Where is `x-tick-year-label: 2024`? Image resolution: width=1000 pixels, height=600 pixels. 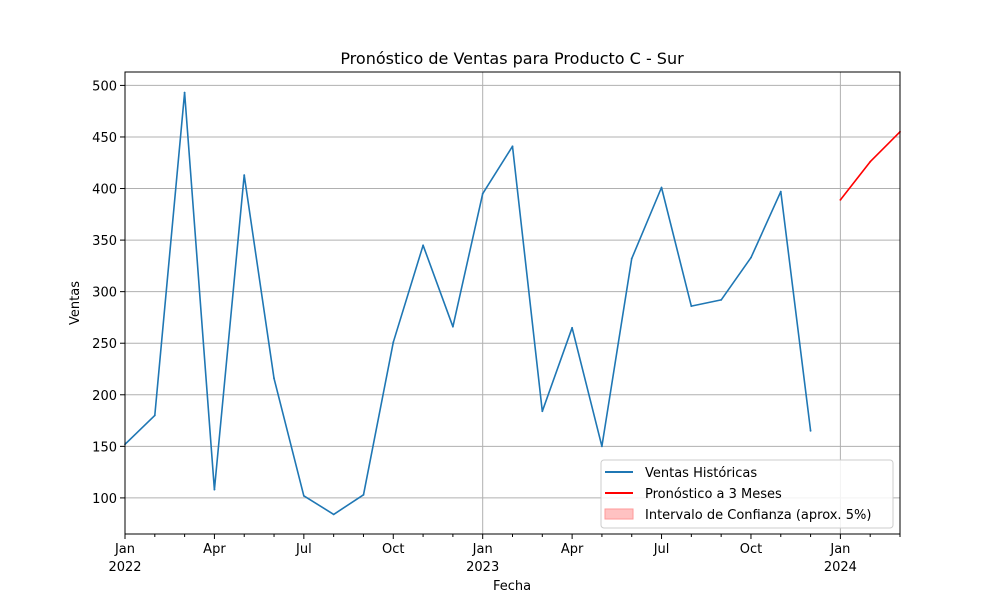 x-tick-year-label: 2024 is located at coordinates (840, 567).